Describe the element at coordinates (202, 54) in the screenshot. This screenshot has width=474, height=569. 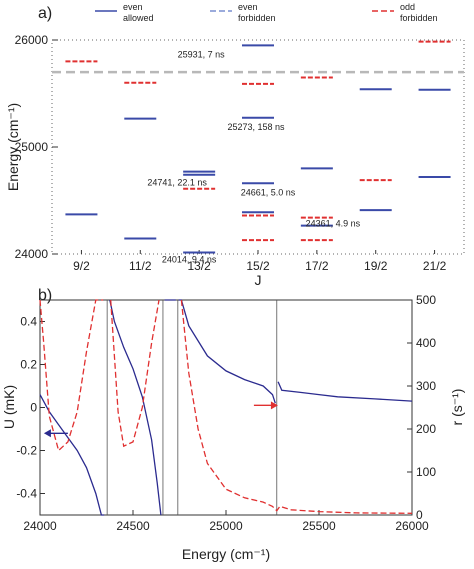
I see `level-annotation: 25931, 7 ns` at that location.